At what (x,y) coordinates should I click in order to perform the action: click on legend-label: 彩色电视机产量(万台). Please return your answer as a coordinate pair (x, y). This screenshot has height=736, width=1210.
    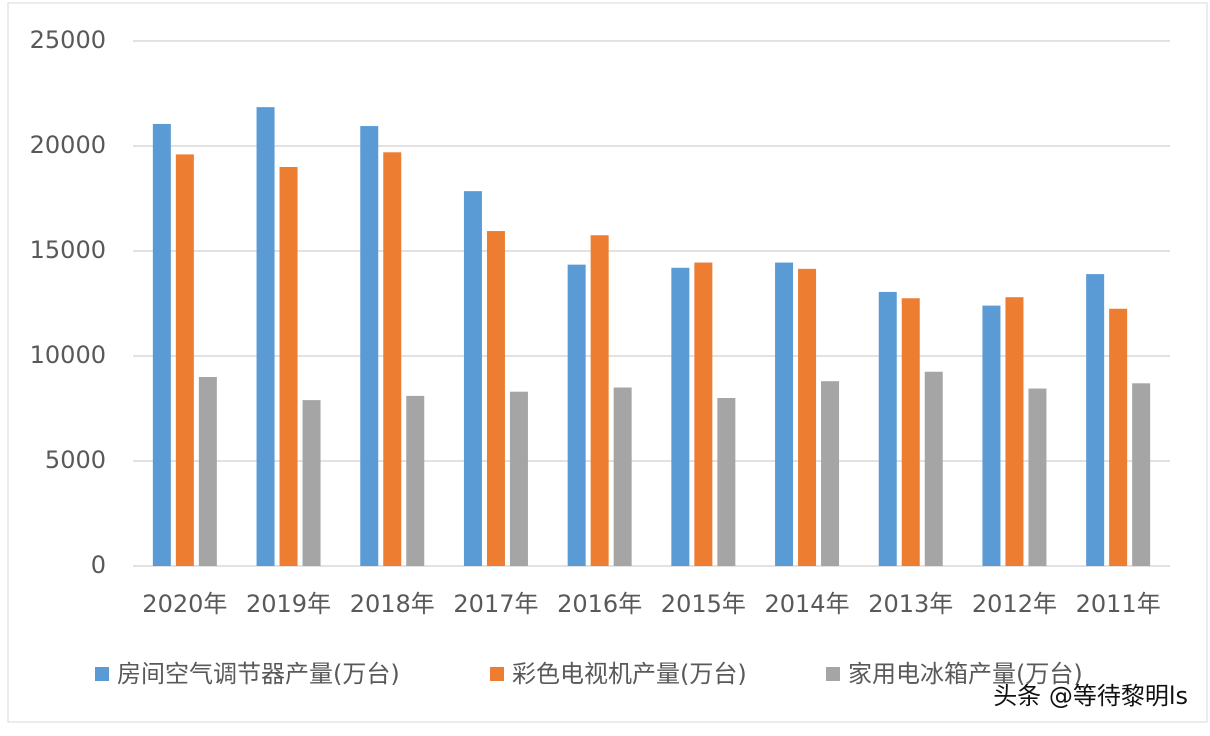
    Looking at the image, I should click on (629, 674).